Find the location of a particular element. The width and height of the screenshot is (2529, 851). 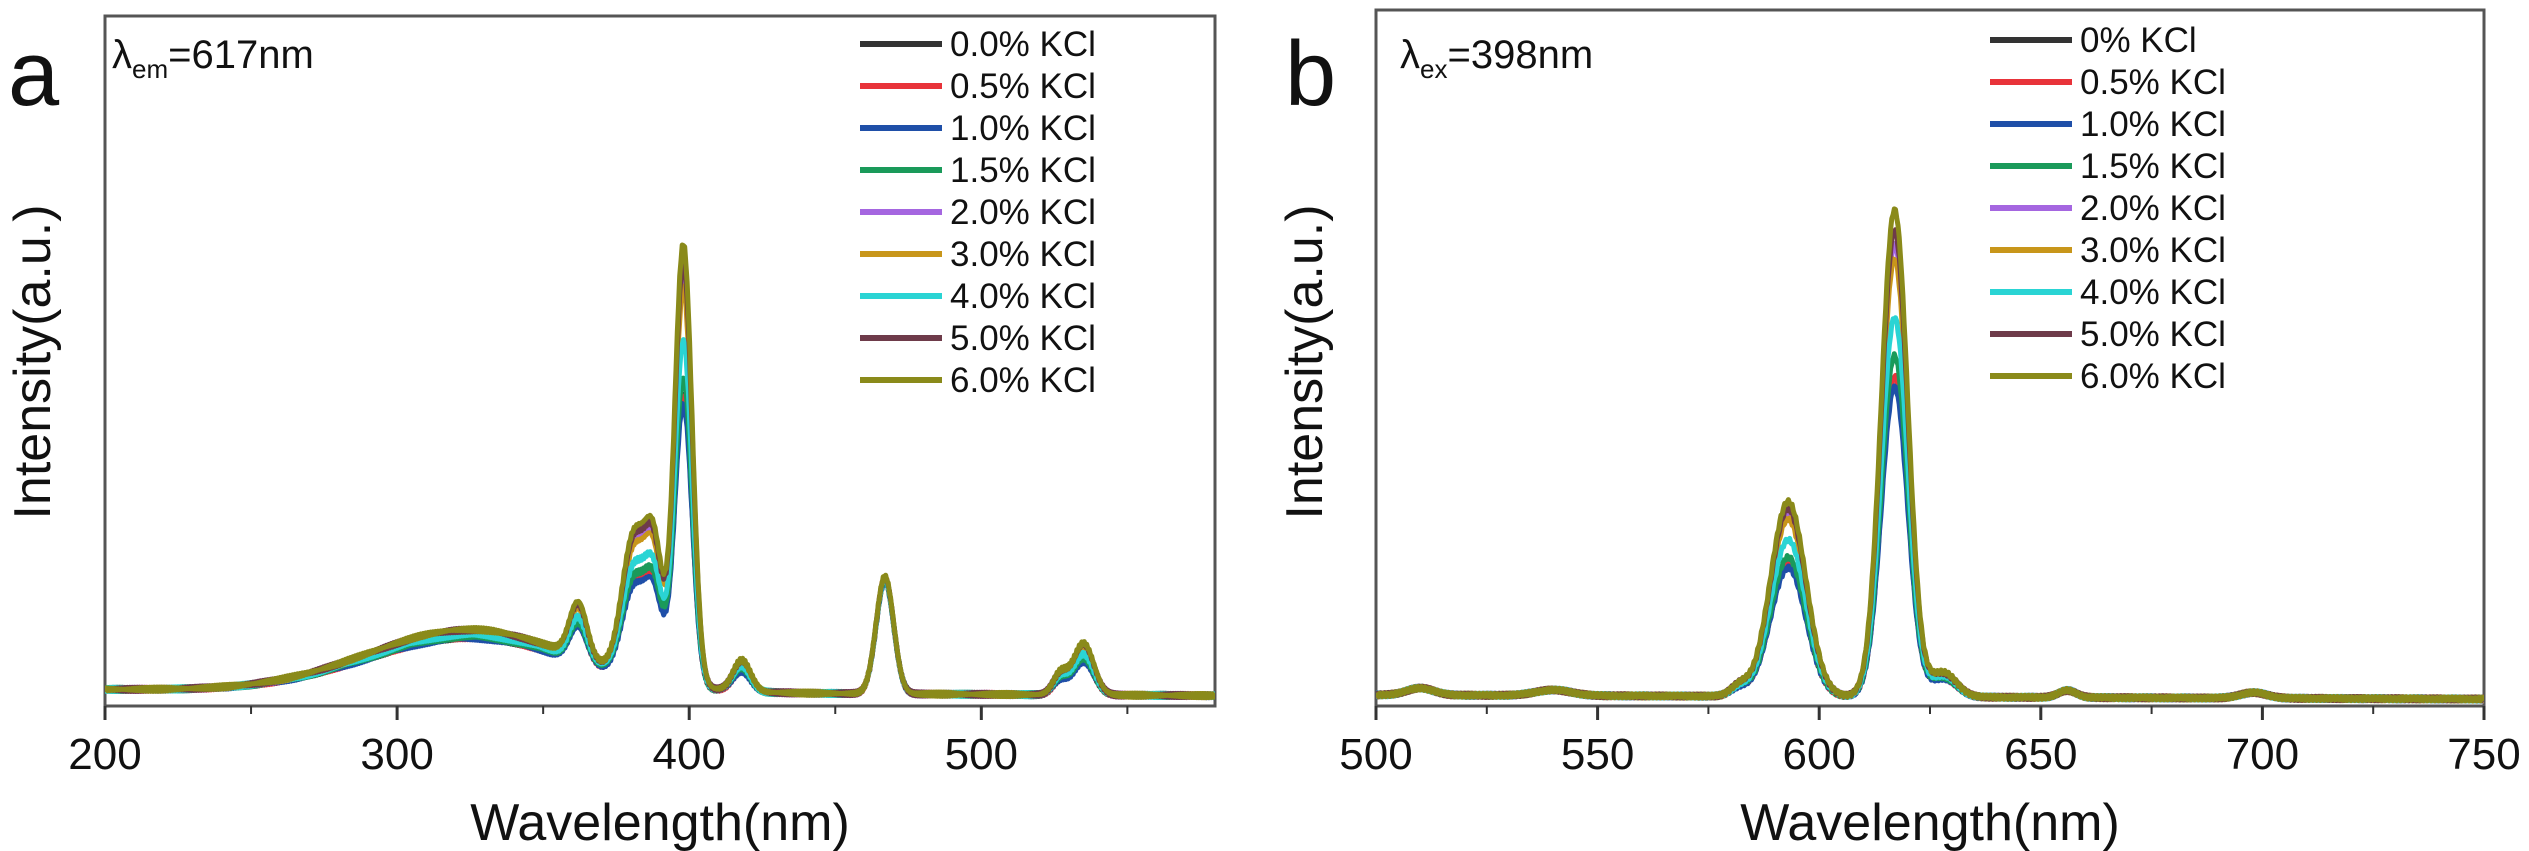

legend-label: 0.0% KCl is located at coordinates (1023, 44).